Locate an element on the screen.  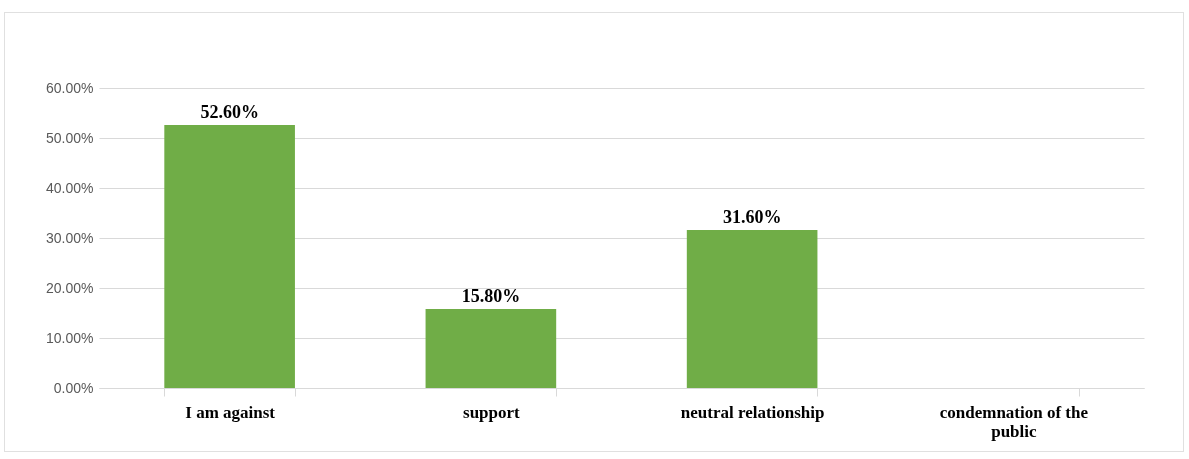
data-label: 52.60% is located at coordinates (229, 112).